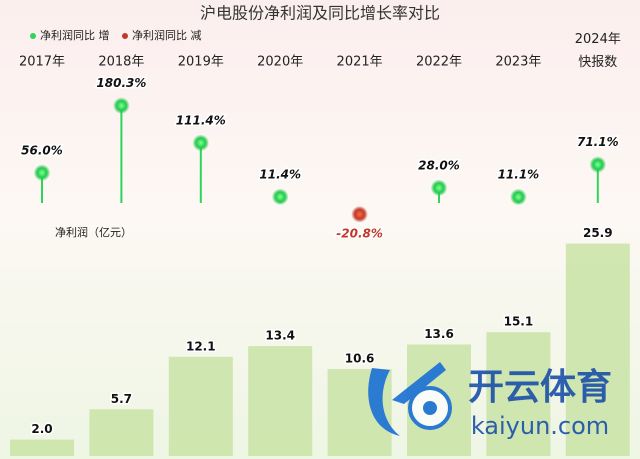 The width and height of the screenshot is (640, 459). Describe the element at coordinates (201, 120) in the screenshot. I see `rate-label: 111.4%` at that location.